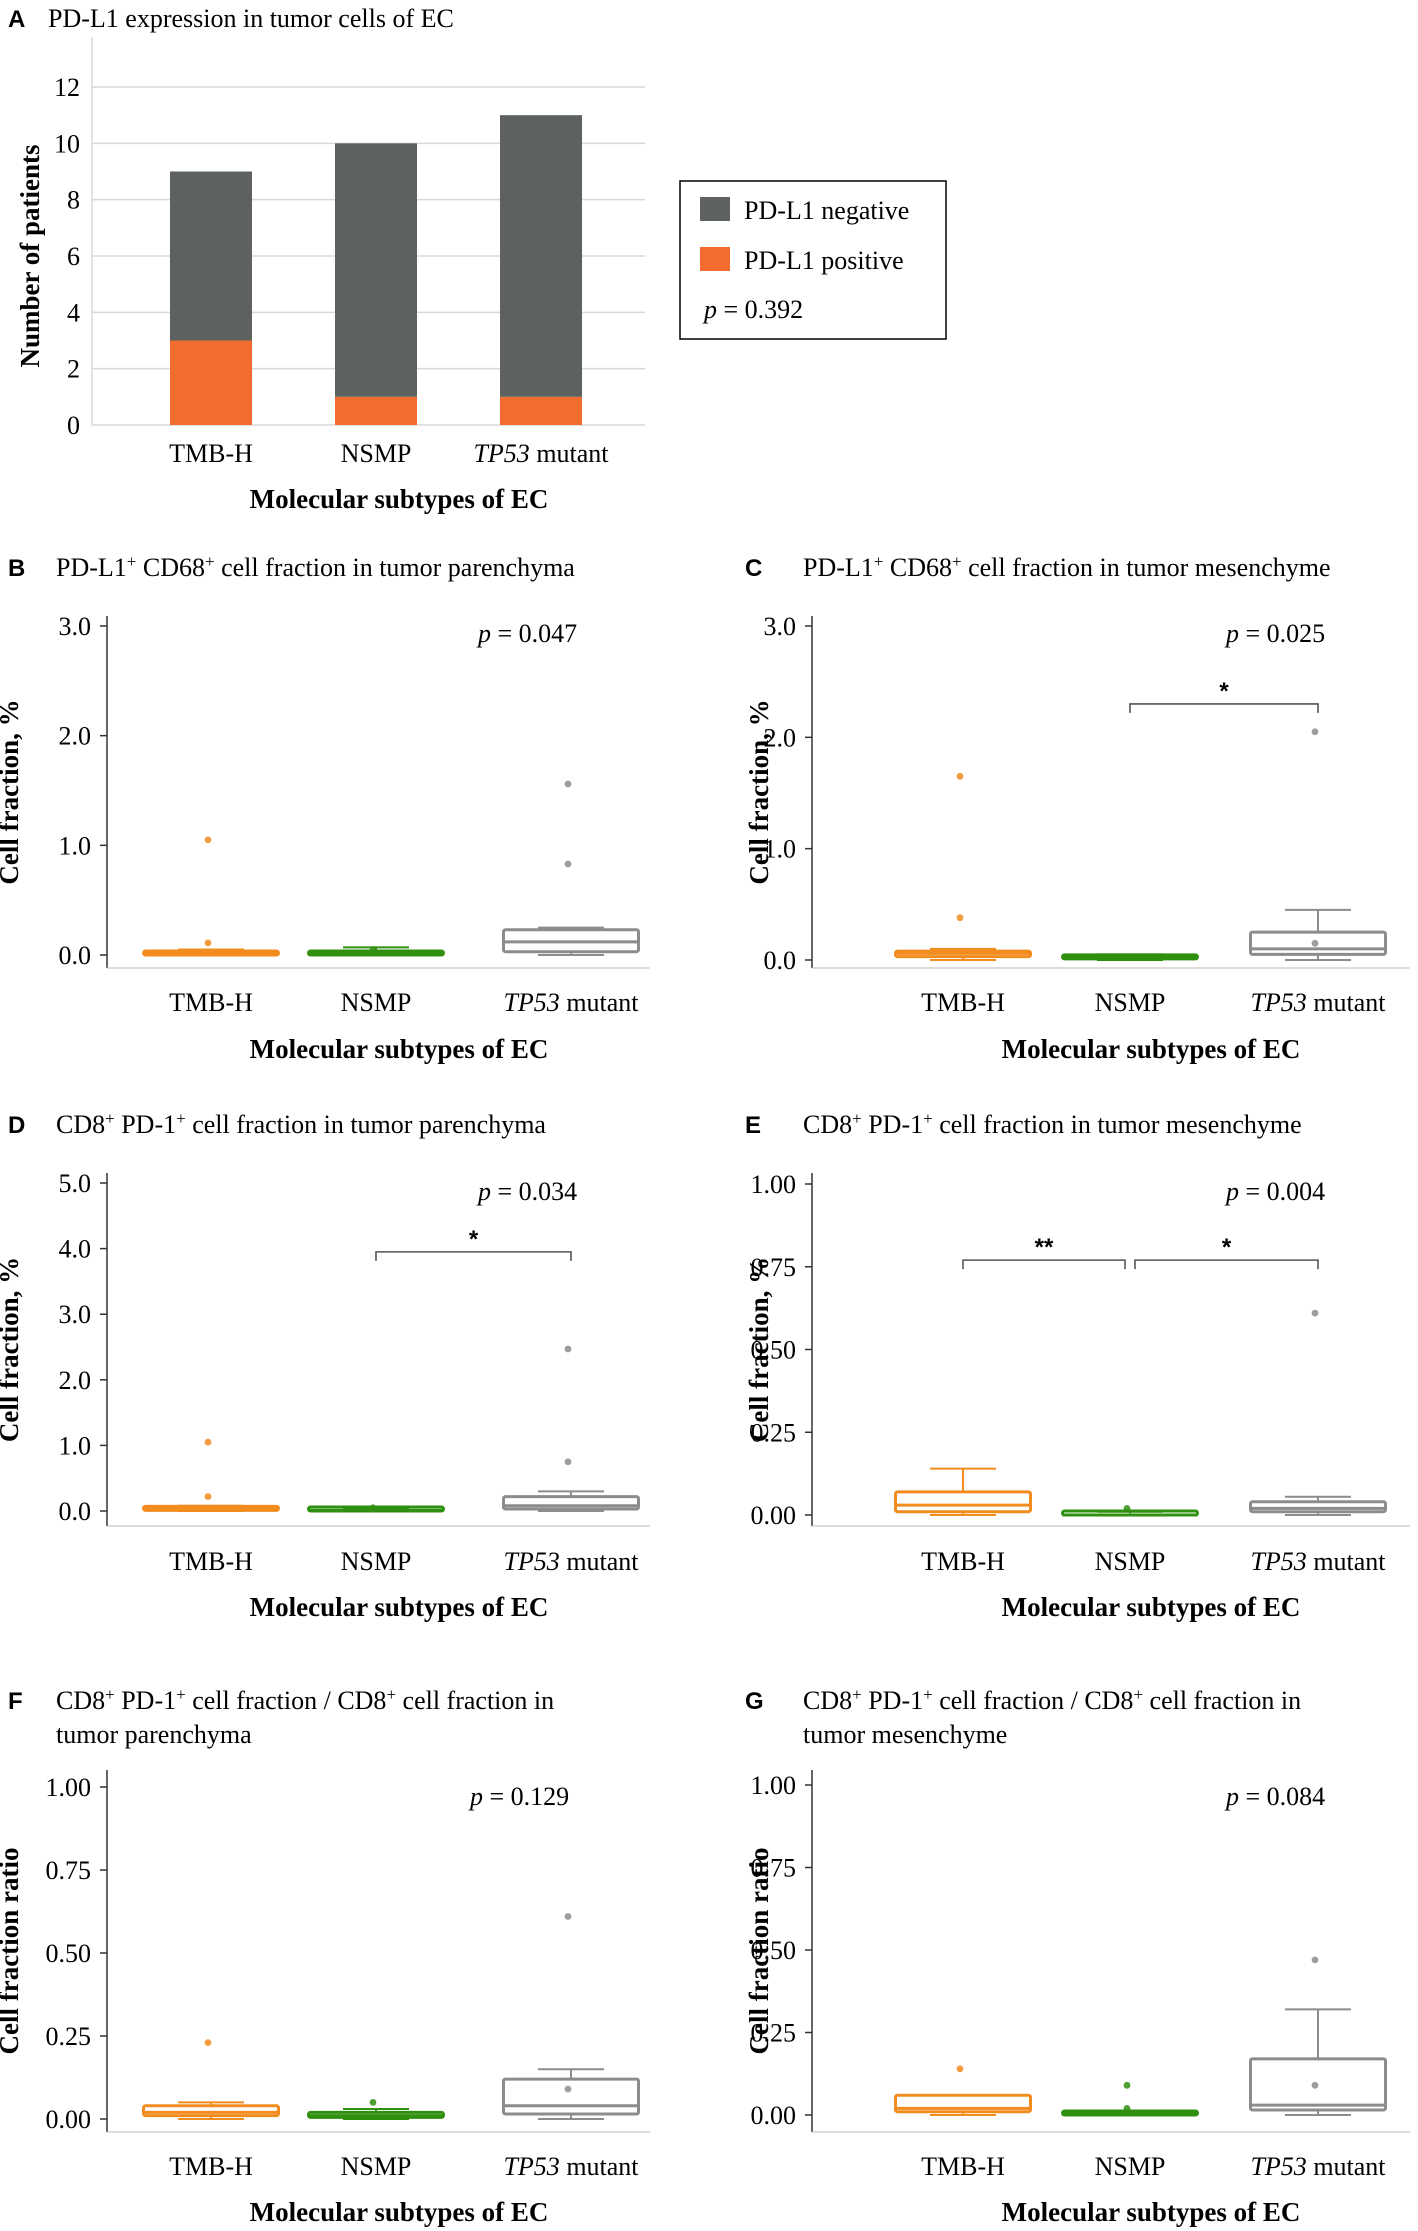  I want to click on y-tick-label: 6, so click(73, 256).